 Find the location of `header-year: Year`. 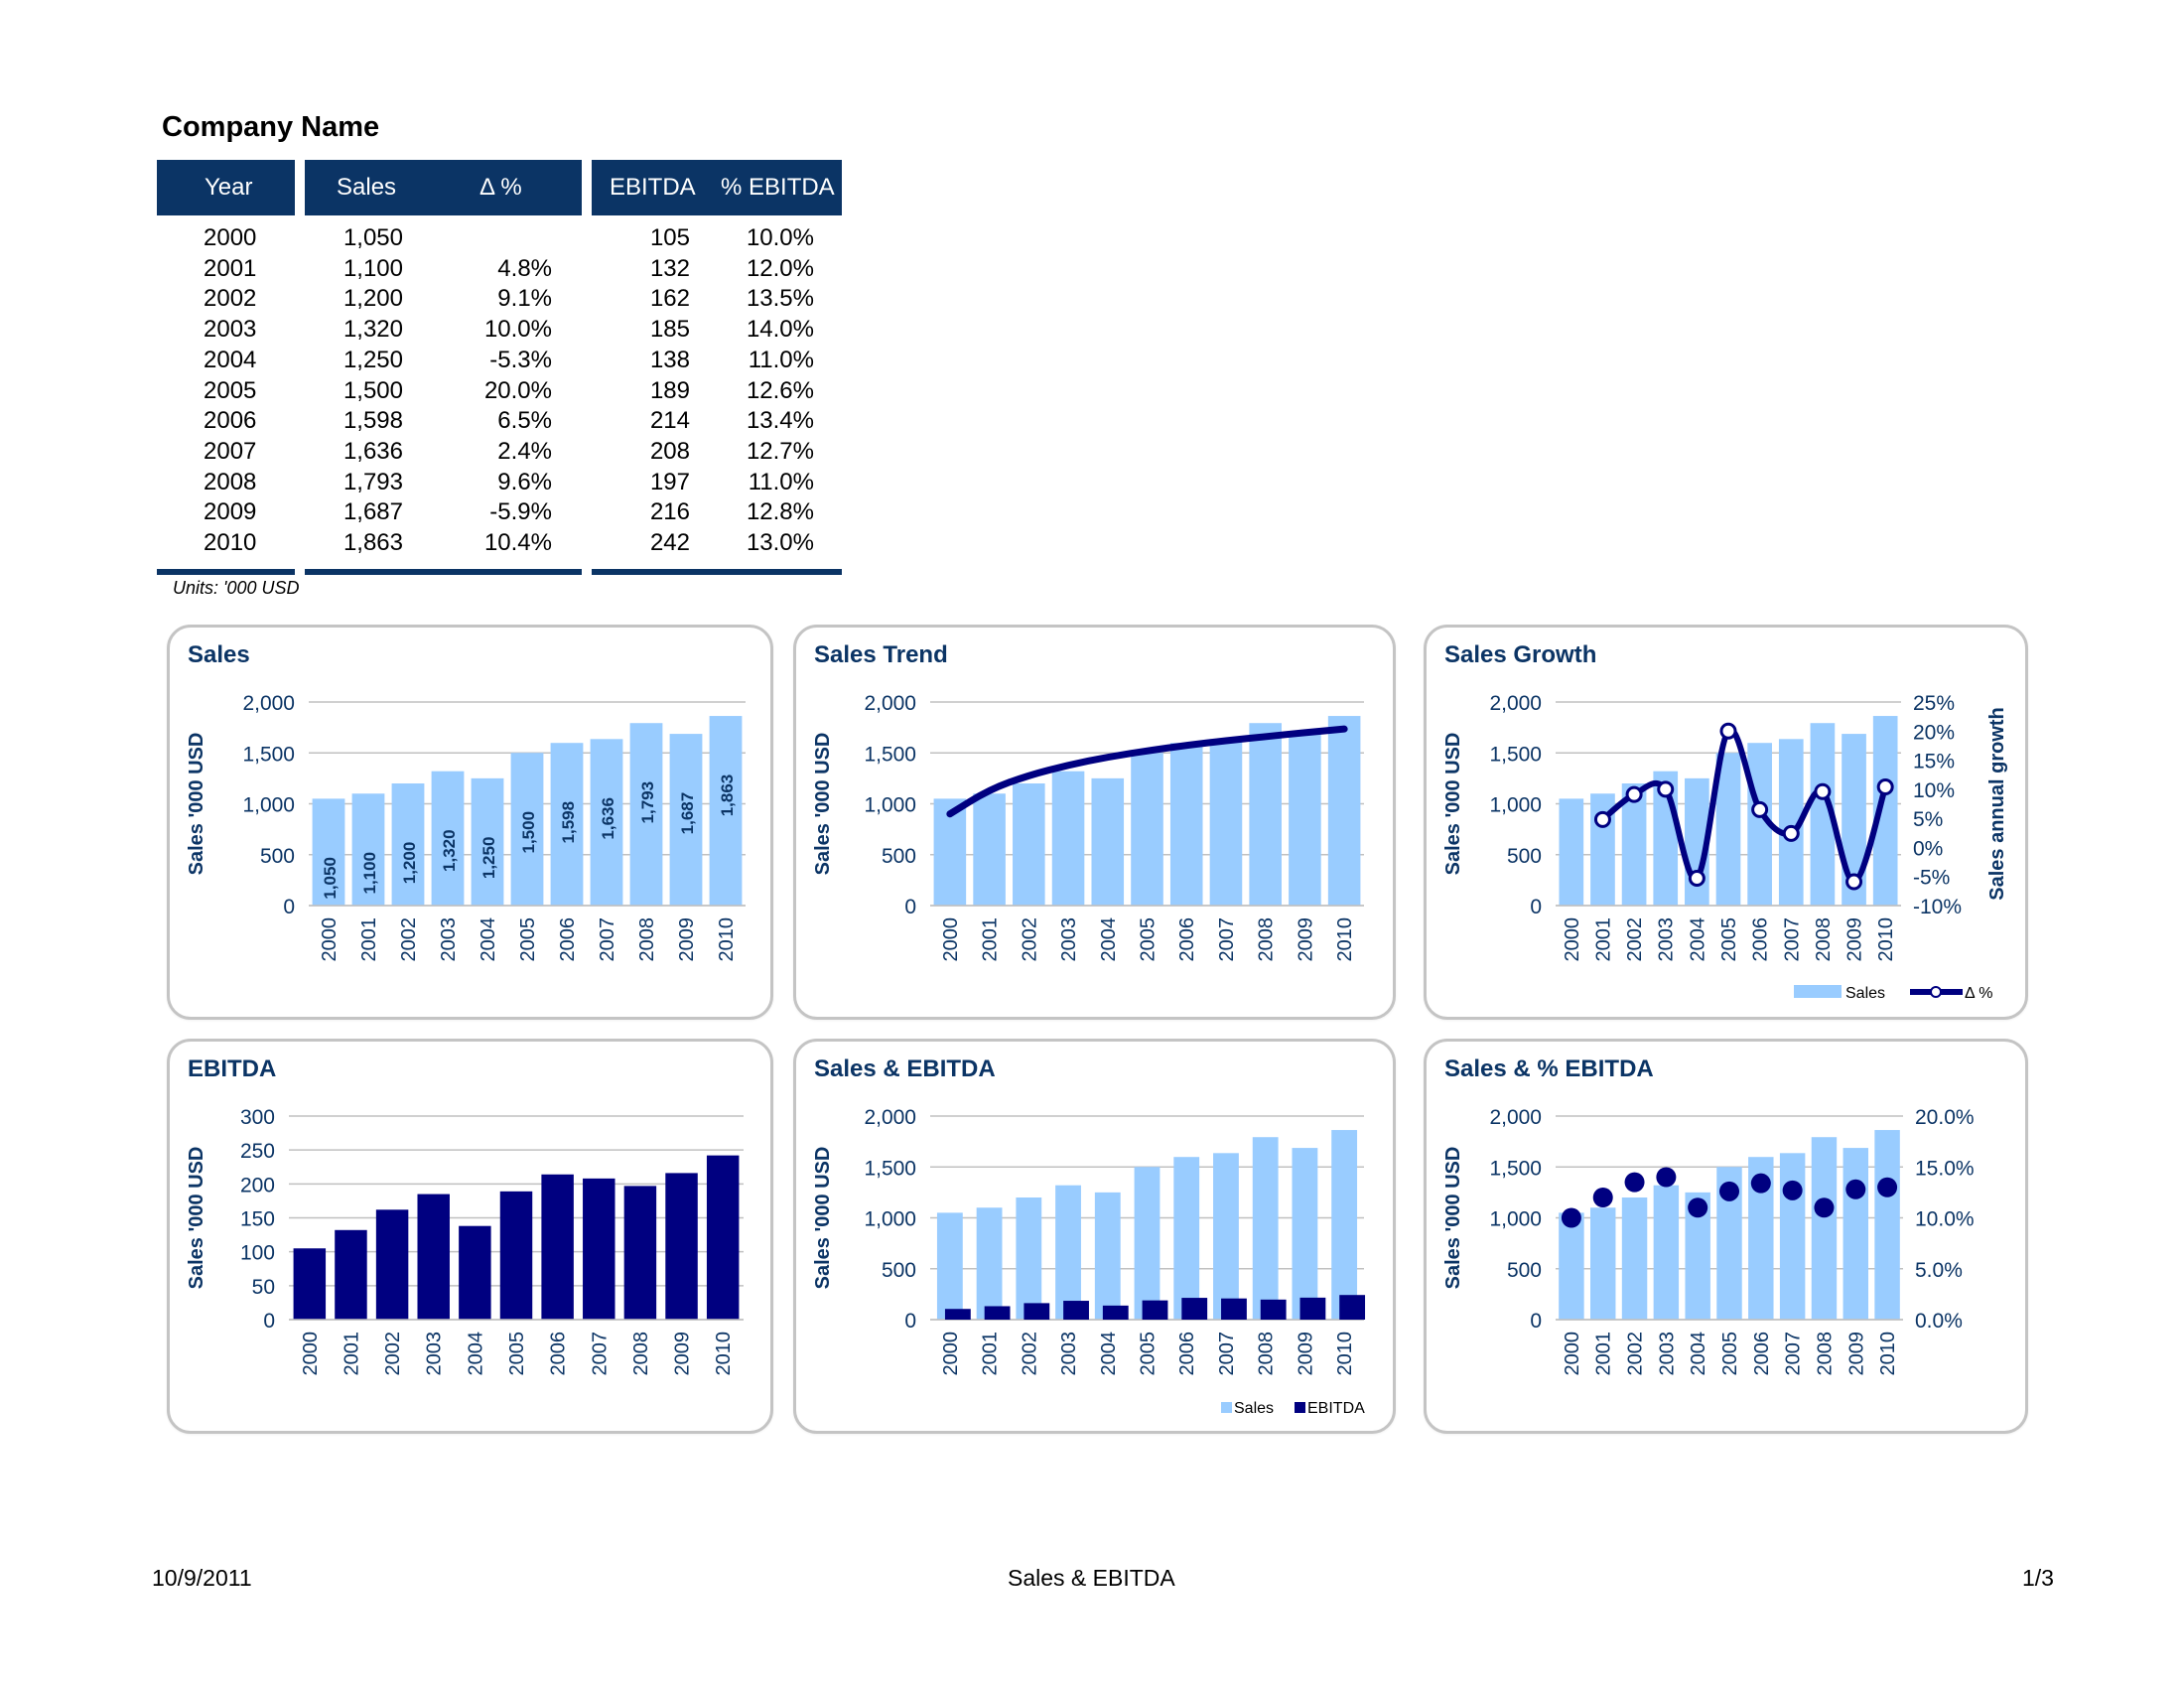

header-year: Year is located at coordinates (229, 187).